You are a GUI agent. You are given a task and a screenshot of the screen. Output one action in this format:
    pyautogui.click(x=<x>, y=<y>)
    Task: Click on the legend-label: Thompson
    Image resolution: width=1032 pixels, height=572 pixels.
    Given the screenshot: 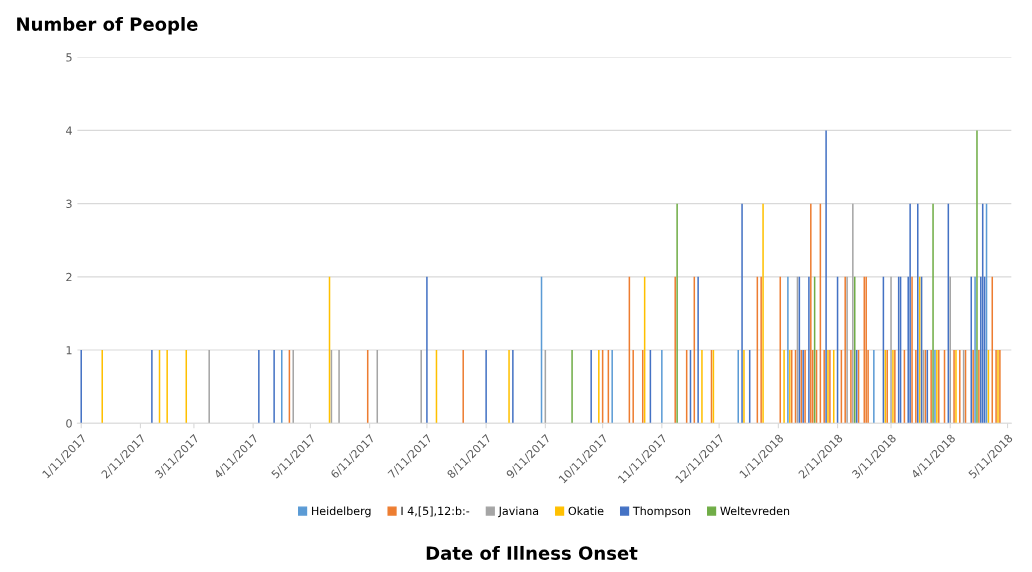 What is the action you would take?
    pyautogui.click(x=661, y=512)
    